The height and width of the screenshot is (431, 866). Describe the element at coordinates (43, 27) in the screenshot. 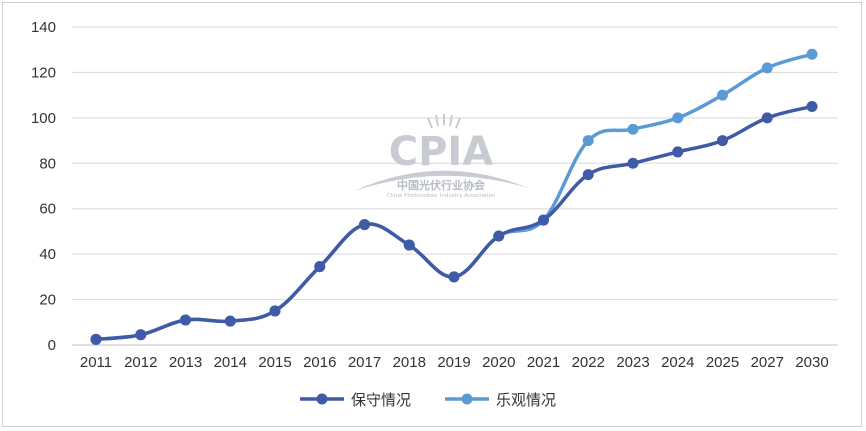

I see `y-tick-label: 140` at that location.